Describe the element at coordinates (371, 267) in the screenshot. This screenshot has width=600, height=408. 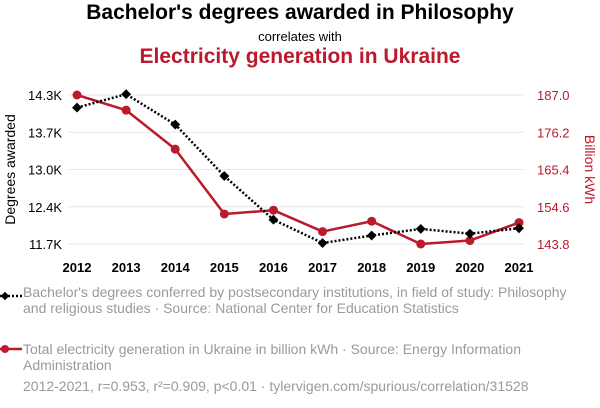
I see `x-tick: 2018` at that location.